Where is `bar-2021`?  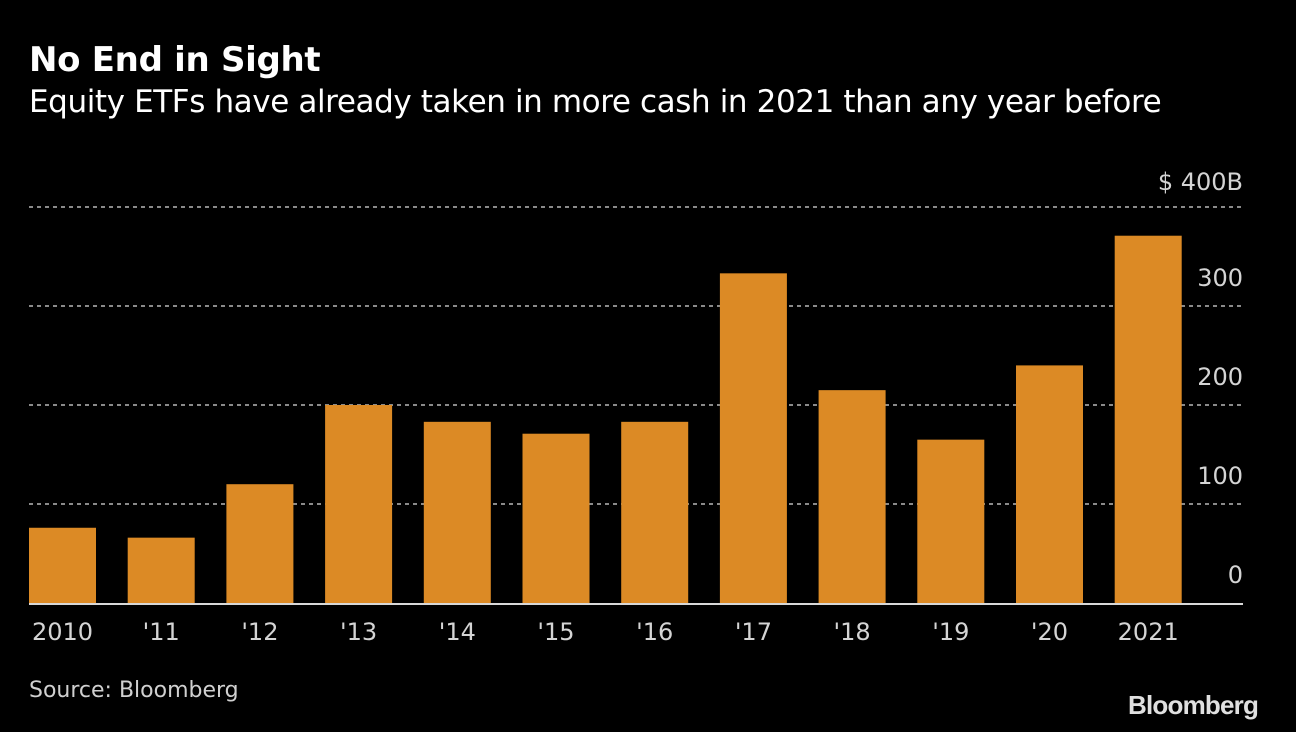 bar-2021 is located at coordinates (1148, 419).